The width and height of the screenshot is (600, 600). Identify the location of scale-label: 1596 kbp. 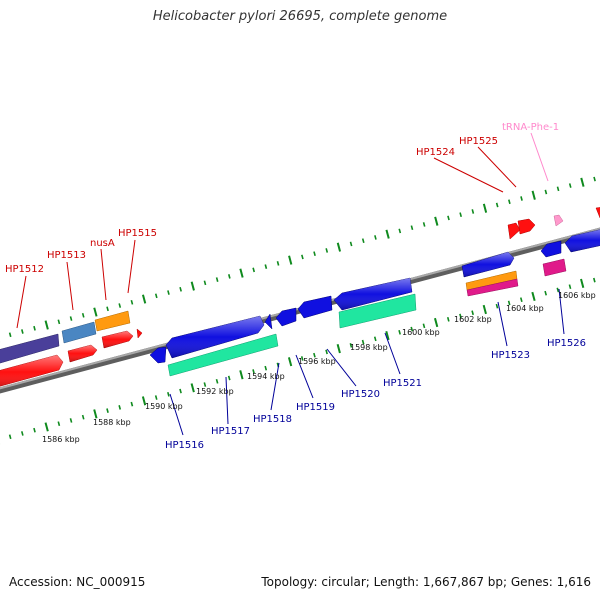
(317, 361).